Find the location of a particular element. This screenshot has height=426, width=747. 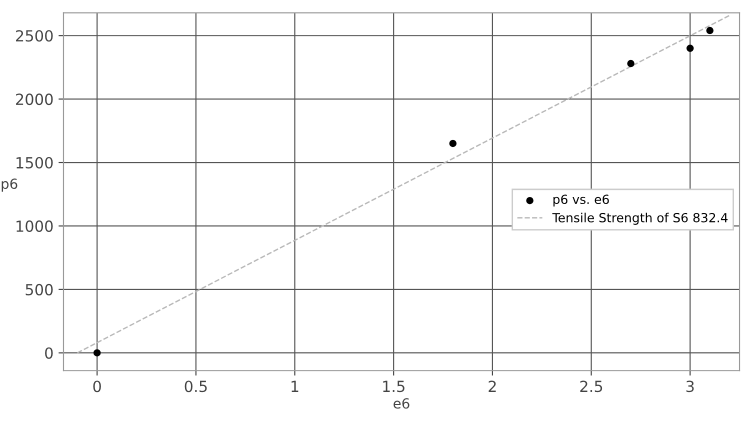

x-tick-label: 0.5 is located at coordinates (195, 386).